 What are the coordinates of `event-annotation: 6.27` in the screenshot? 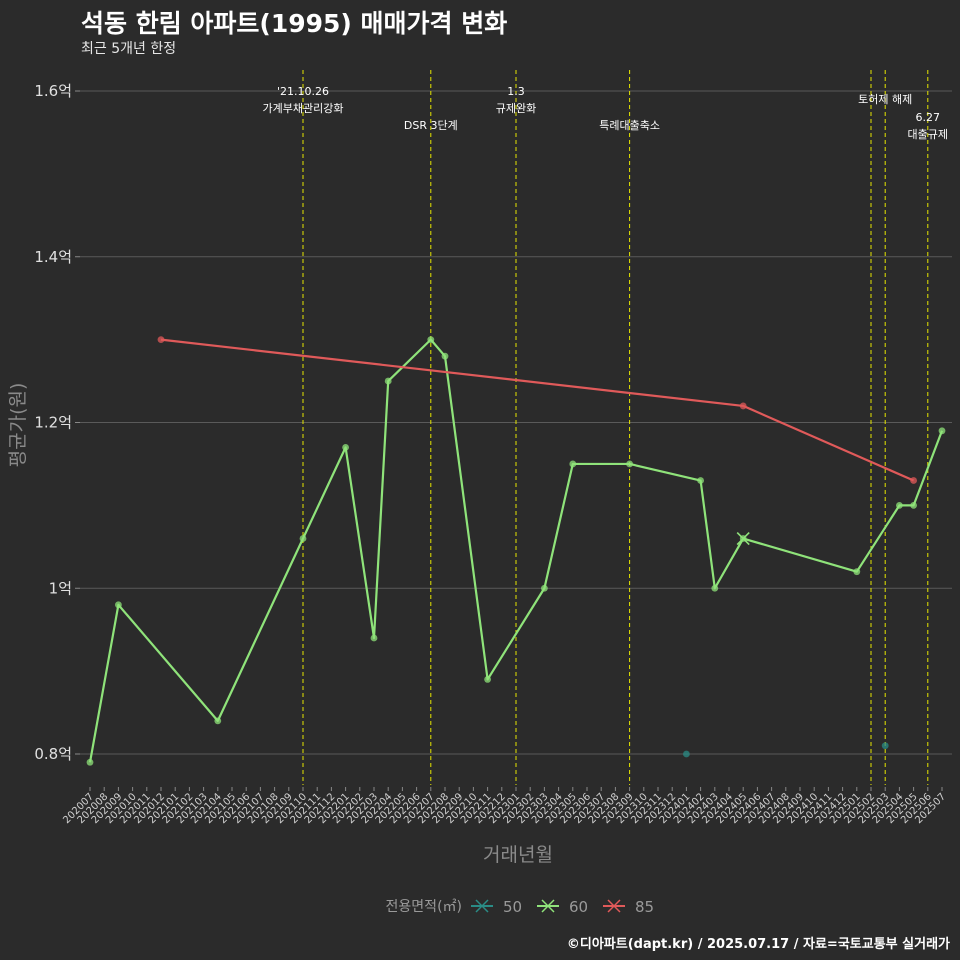 It's located at (928, 117).